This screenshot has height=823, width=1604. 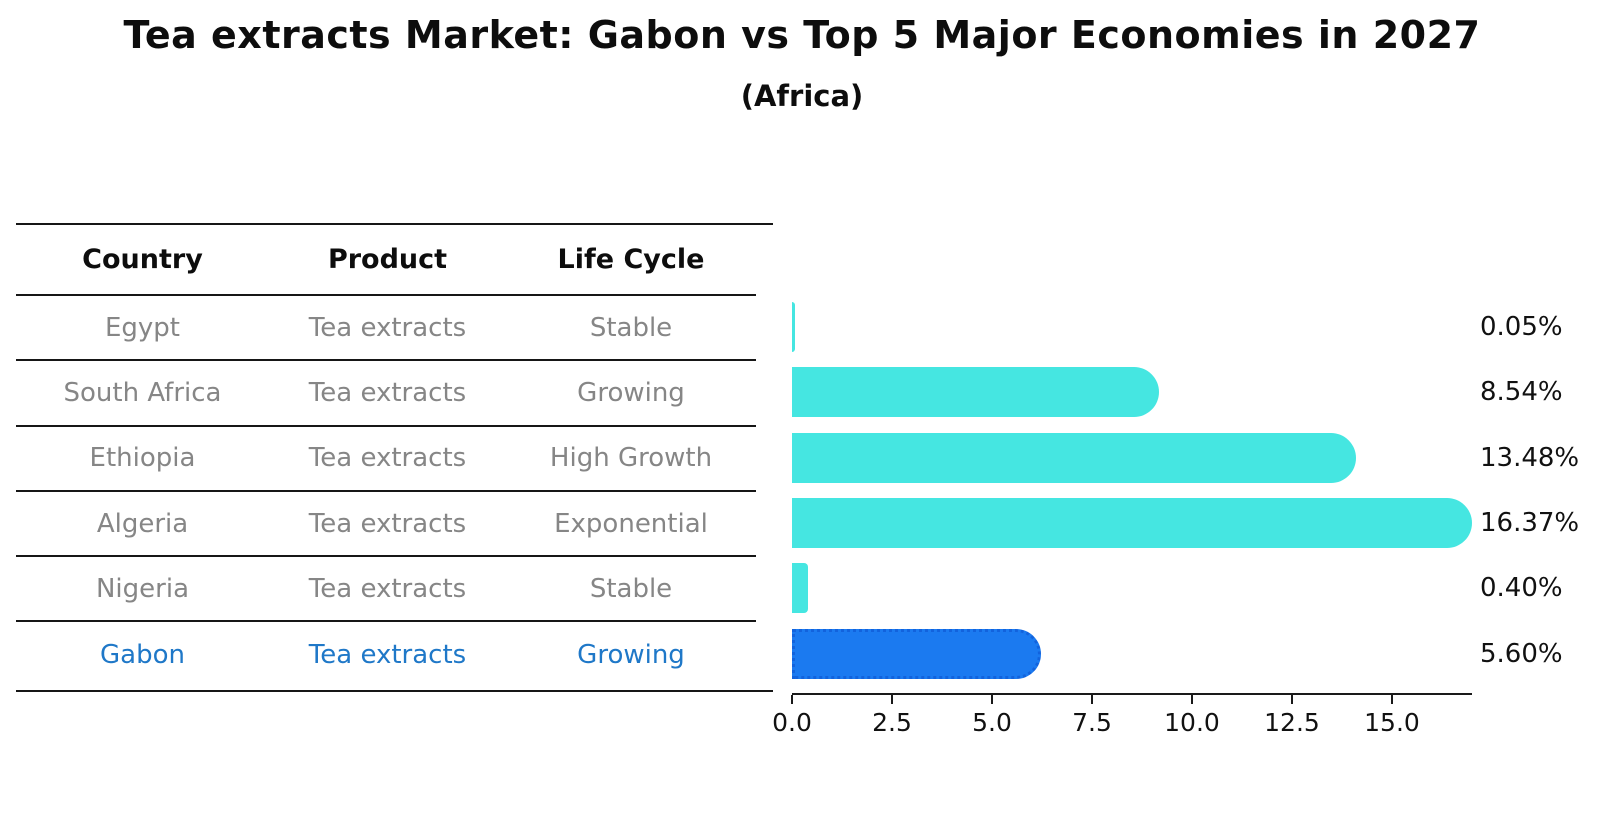 I want to click on x-axis-tick-label: 7.5, so click(x=1092, y=722).